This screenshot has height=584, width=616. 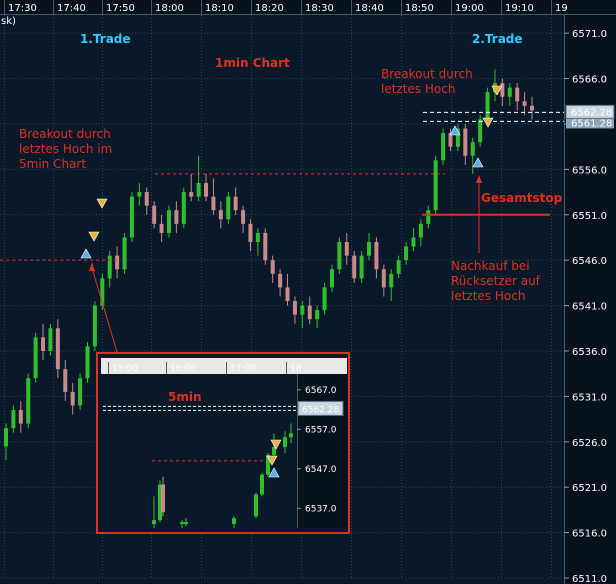 I want to click on price-tick-label: 6556.0, so click(x=589, y=170).